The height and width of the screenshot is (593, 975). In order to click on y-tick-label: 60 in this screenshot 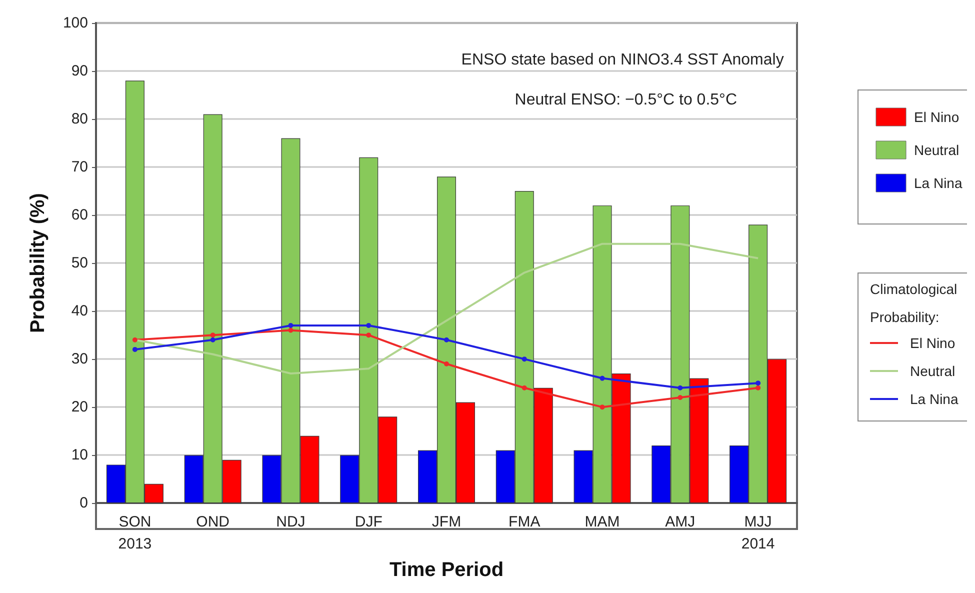, I will do `click(79, 215)`.